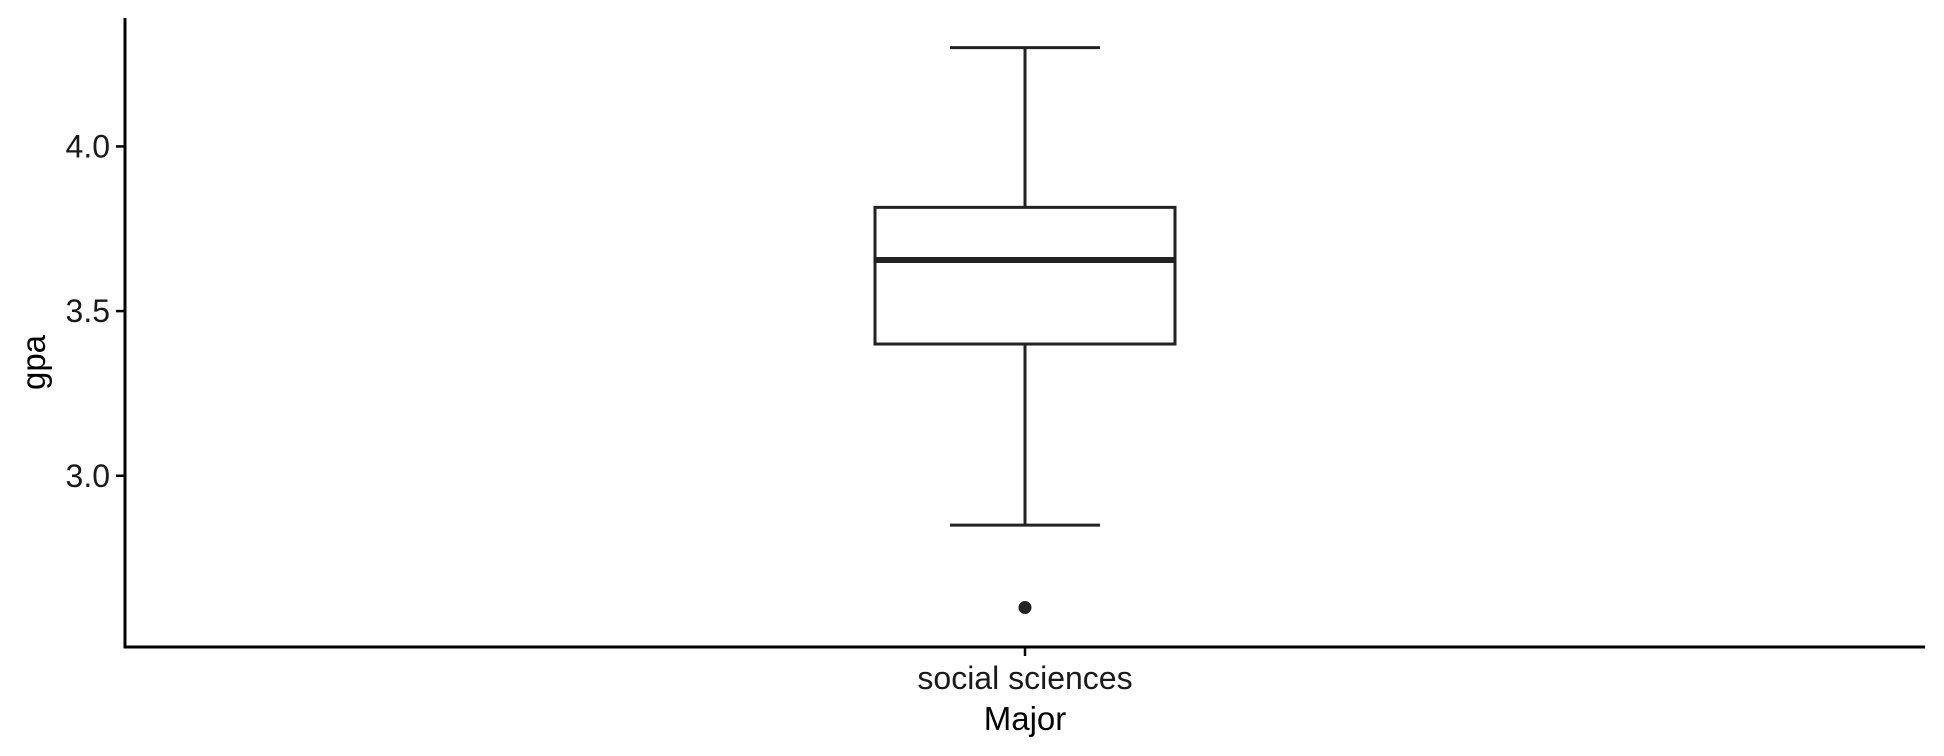 Image resolution: width=1944 pixels, height=756 pixels. I want to click on outlier-point, so click(1025, 607).